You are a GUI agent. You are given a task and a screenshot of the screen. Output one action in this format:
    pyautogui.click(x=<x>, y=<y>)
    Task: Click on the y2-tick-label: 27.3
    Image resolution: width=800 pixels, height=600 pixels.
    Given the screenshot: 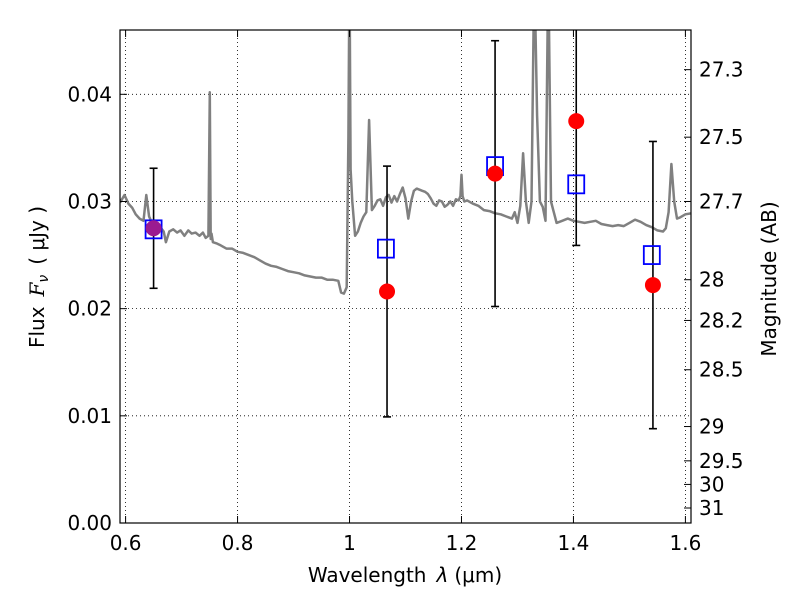 What is the action you would take?
    pyautogui.click(x=721, y=70)
    